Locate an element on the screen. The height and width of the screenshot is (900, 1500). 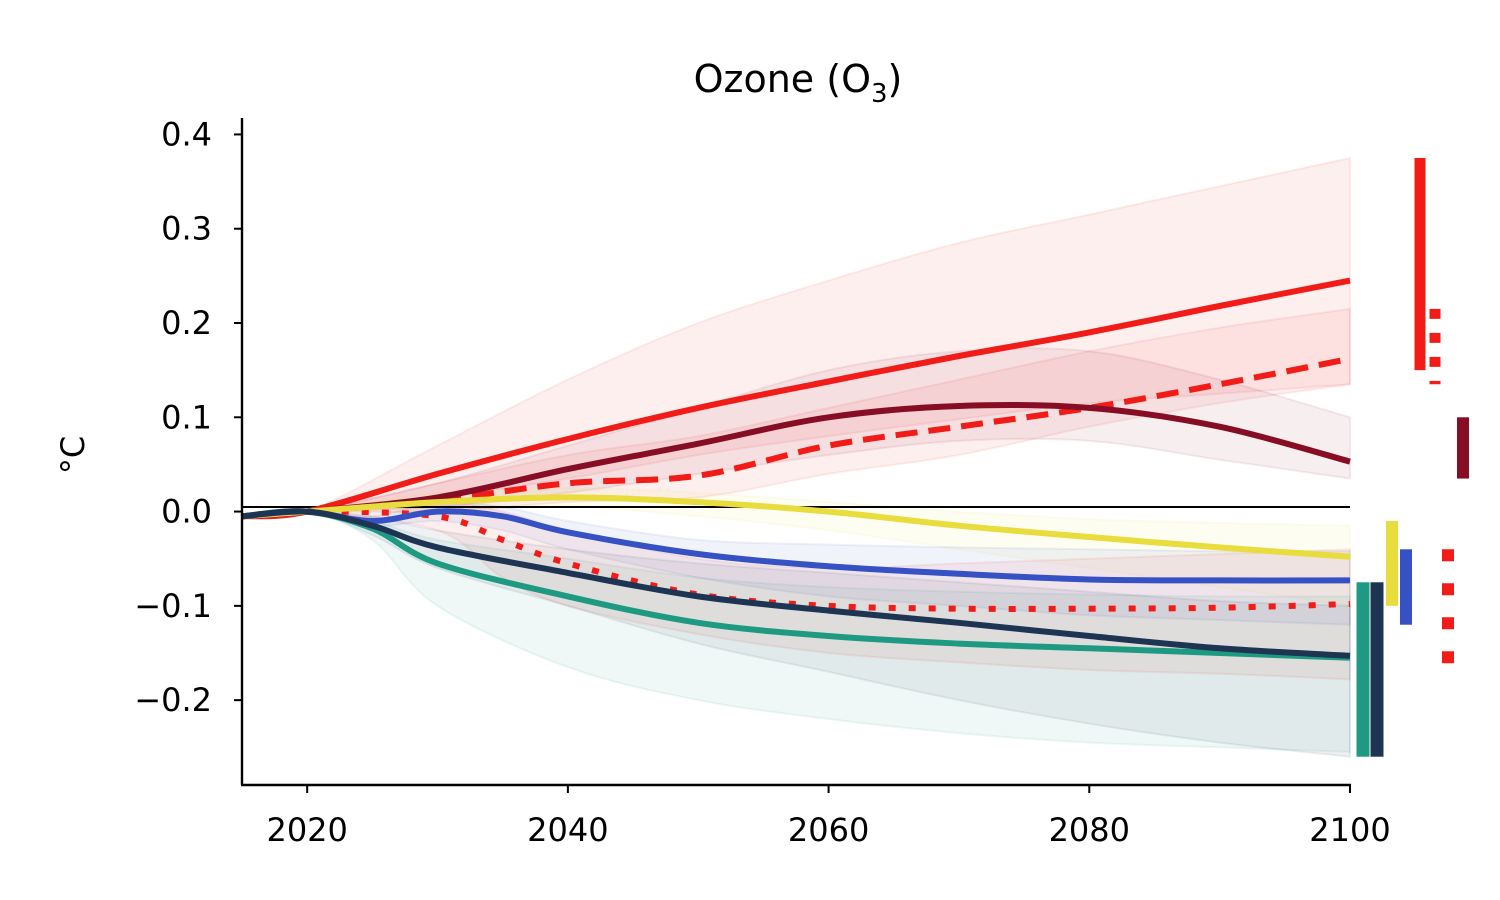
x-tick-label: 2080 is located at coordinates (1089, 830).